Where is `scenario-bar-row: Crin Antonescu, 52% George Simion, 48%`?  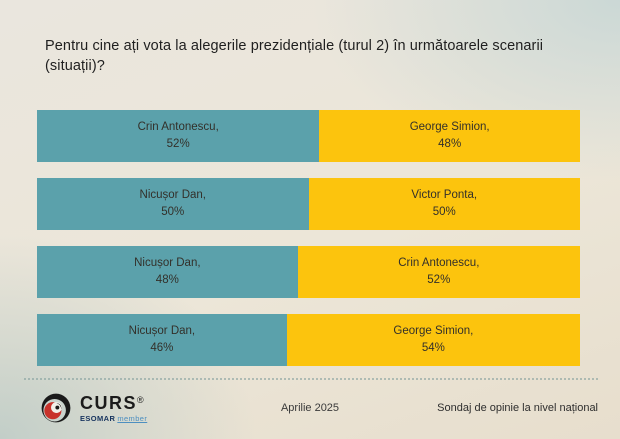
scenario-bar-row: Crin Antonescu, 52% George Simion, 48% is located at coordinates (308, 136).